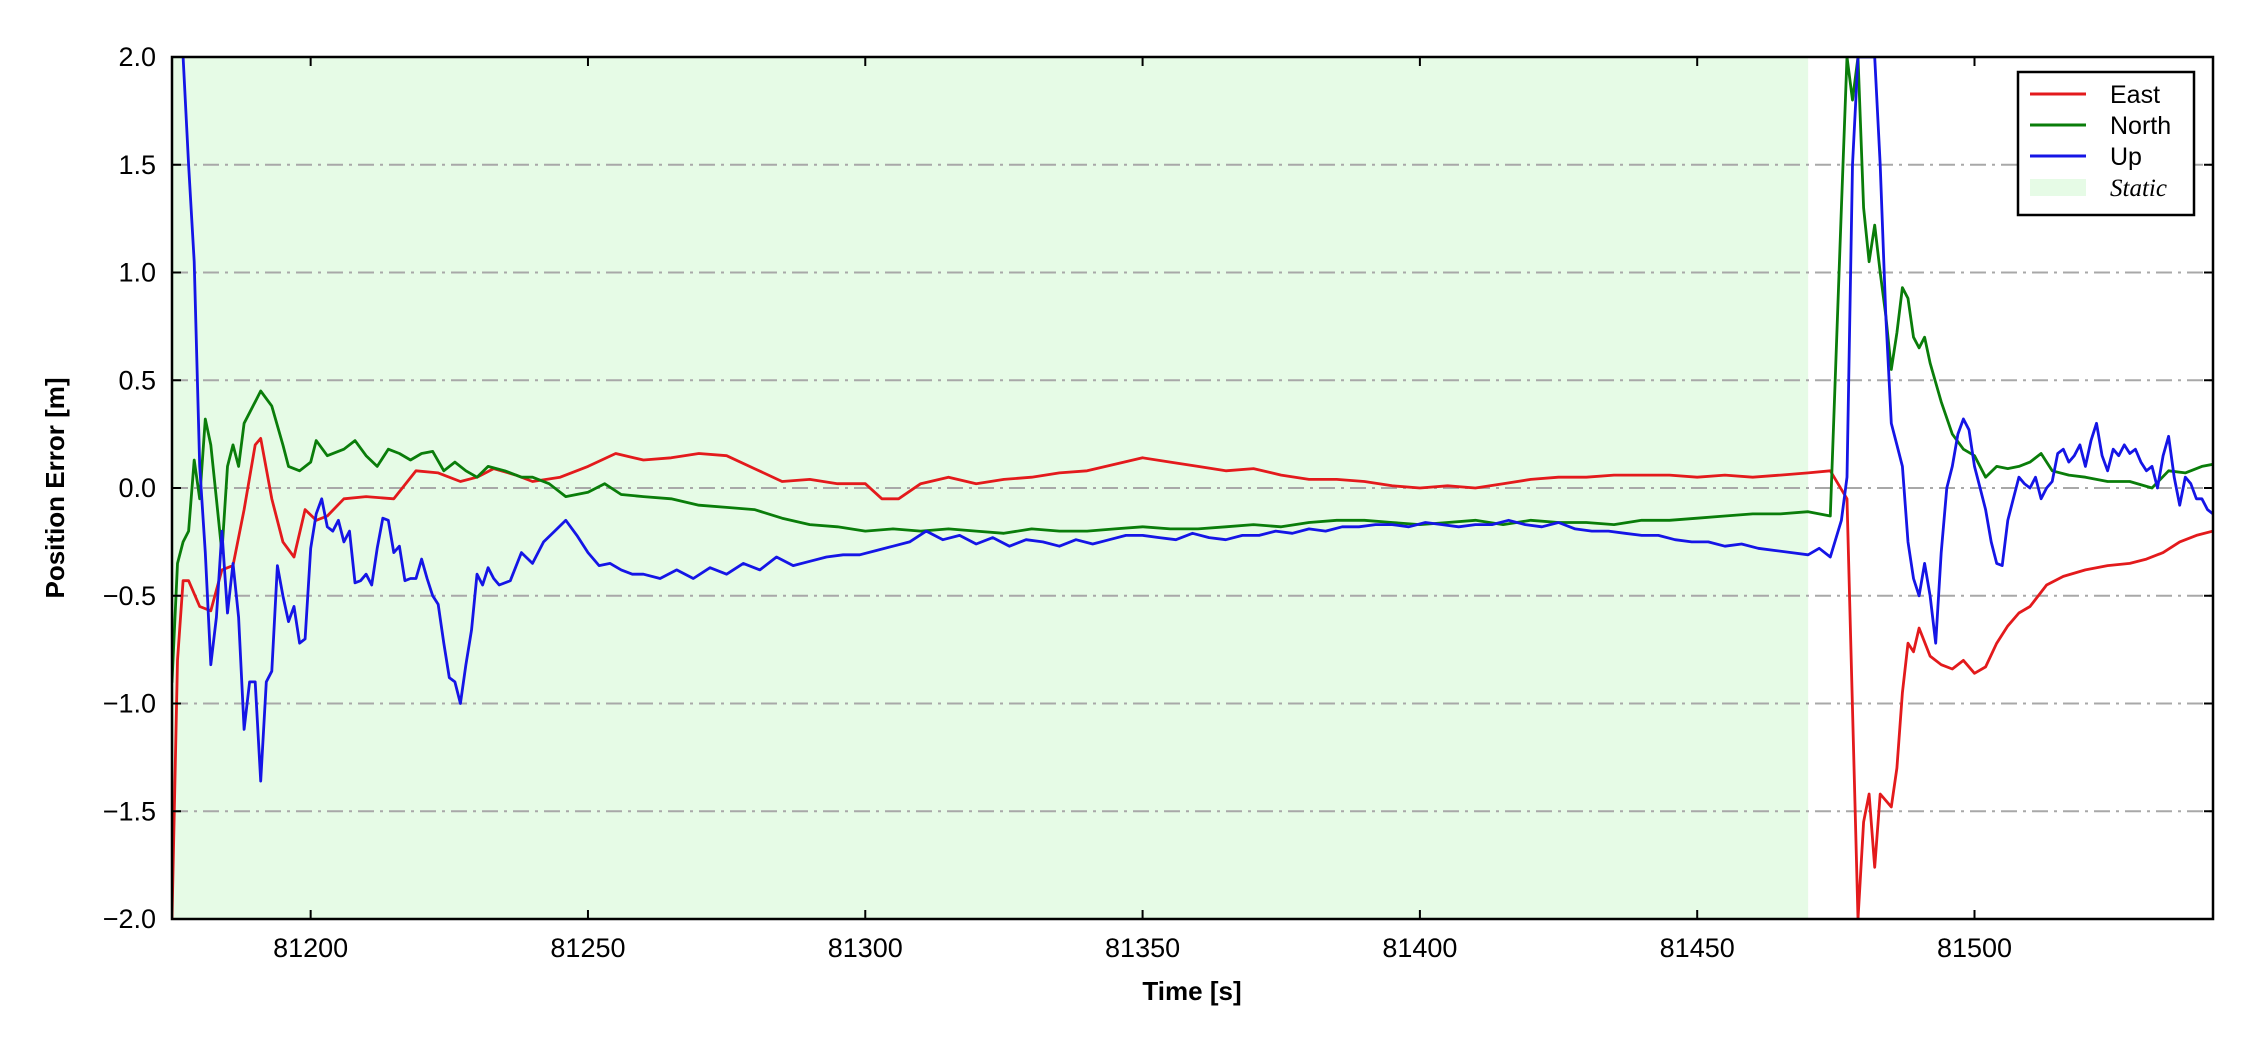 This screenshot has width=2250, height=1050. Describe the element at coordinates (2095, 95) in the screenshot. I see `legend-item-east: East` at that location.